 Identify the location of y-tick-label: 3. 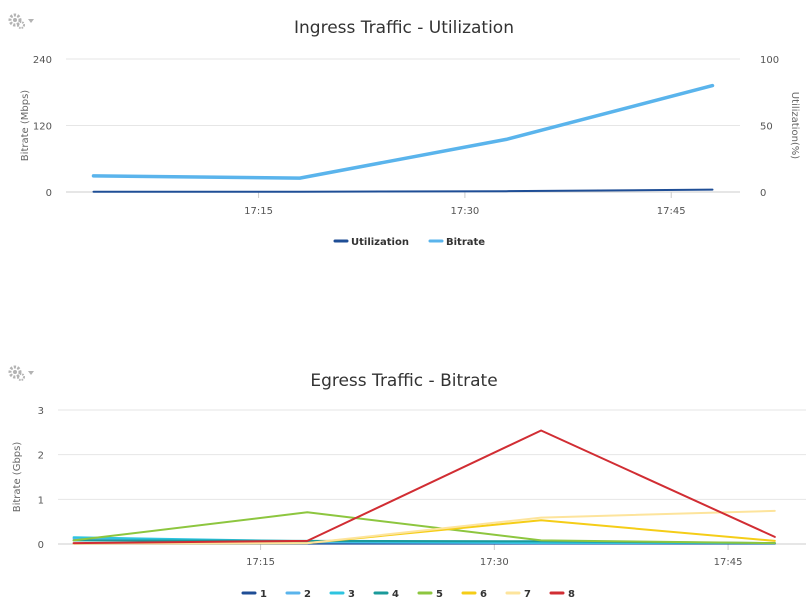
(41, 411).